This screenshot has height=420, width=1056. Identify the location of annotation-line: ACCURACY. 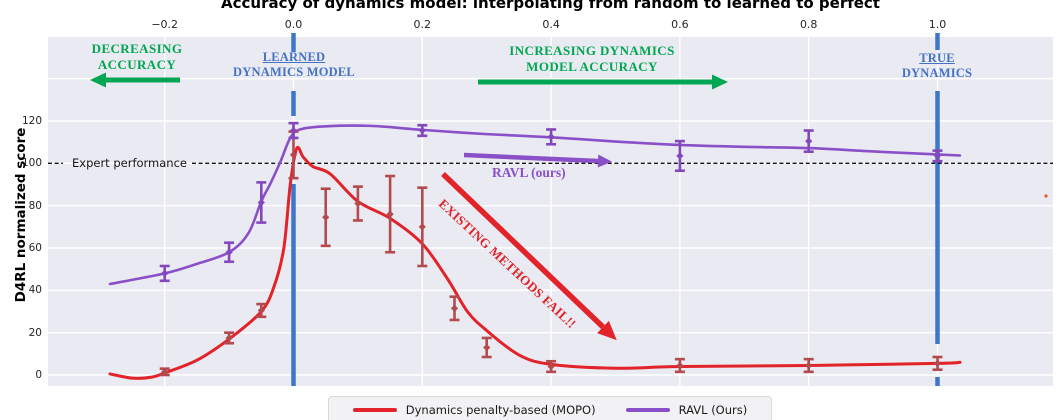
(137, 64).